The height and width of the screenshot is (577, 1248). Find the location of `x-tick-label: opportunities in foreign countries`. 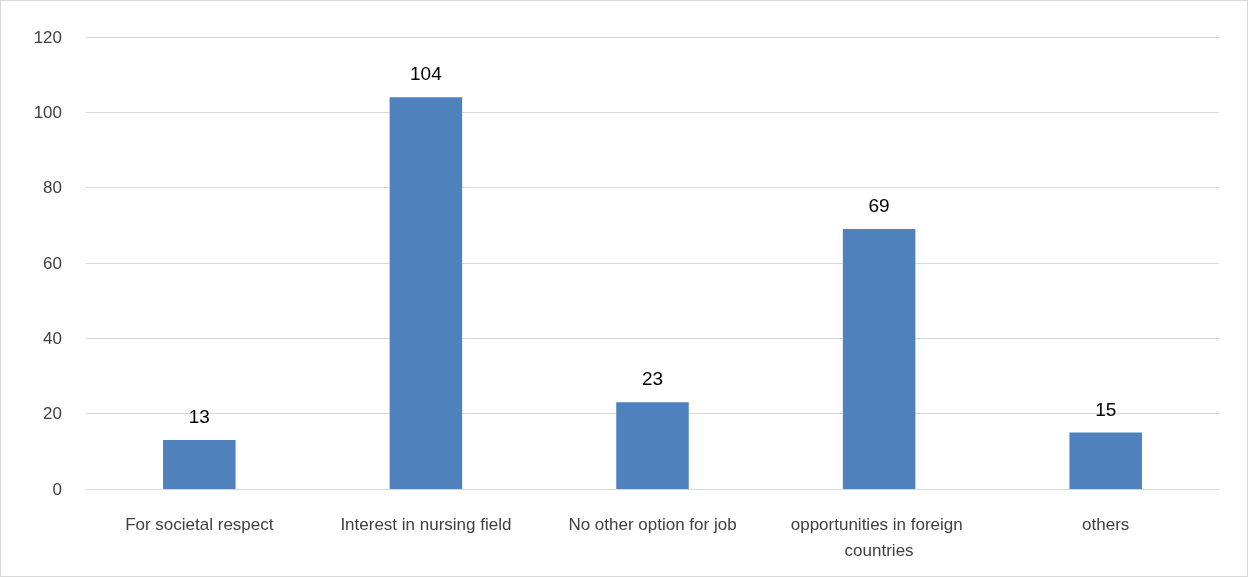

x-tick-label: opportunities in foreign countries is located at coordinates (879, 537).